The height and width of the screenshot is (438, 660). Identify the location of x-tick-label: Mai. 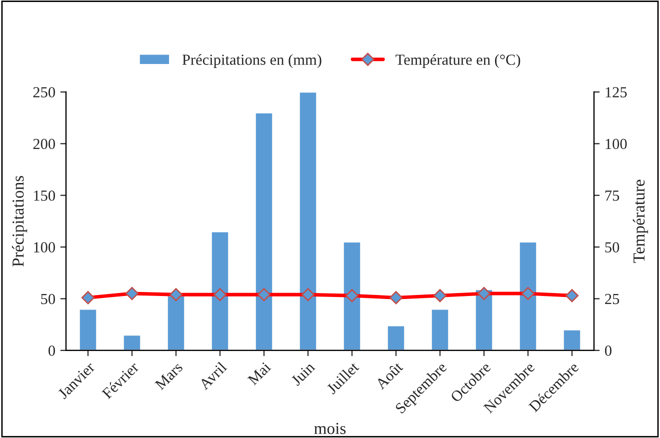
(259, 373).